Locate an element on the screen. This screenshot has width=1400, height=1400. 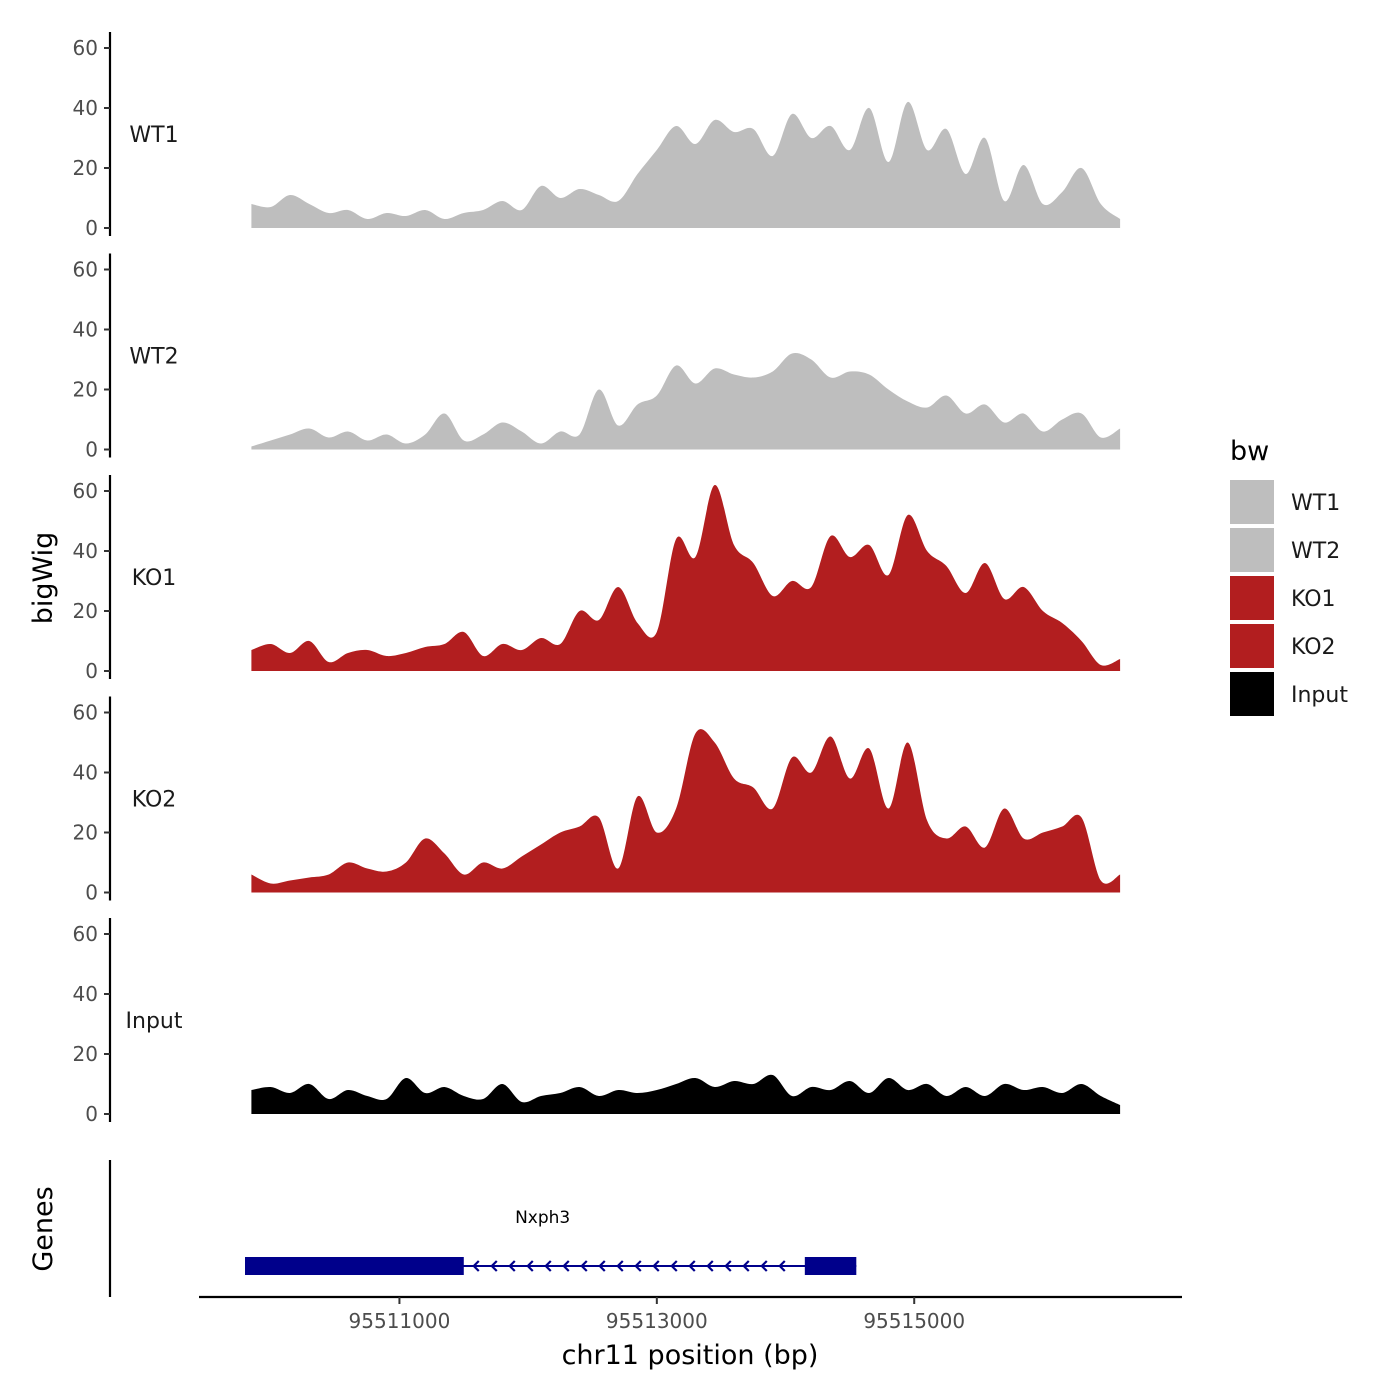
gene-track: Nxph3 is located at coordinates (482, 1228).